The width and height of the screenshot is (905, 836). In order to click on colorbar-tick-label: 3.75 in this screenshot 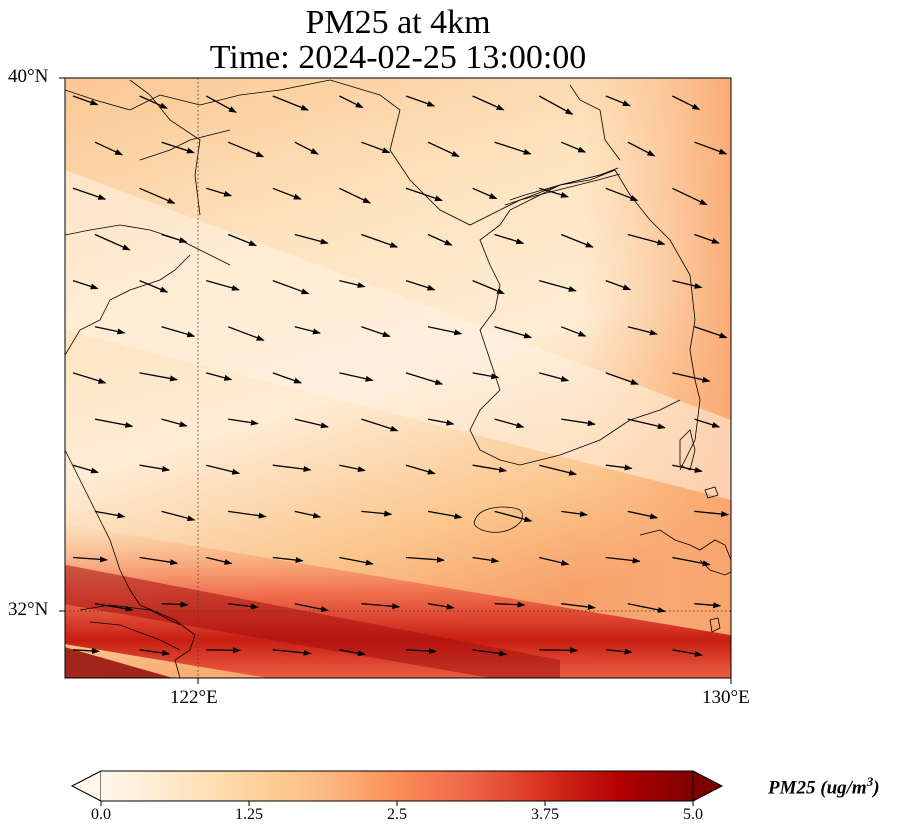, I will do `click(545, 815)`.